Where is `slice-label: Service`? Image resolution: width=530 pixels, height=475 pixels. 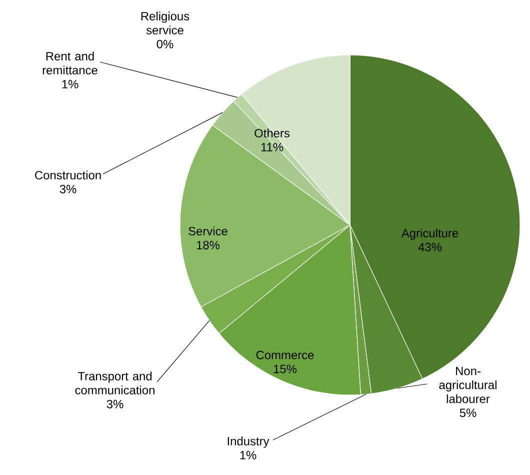 slice-label: Service is located at coordinates (208, 231).